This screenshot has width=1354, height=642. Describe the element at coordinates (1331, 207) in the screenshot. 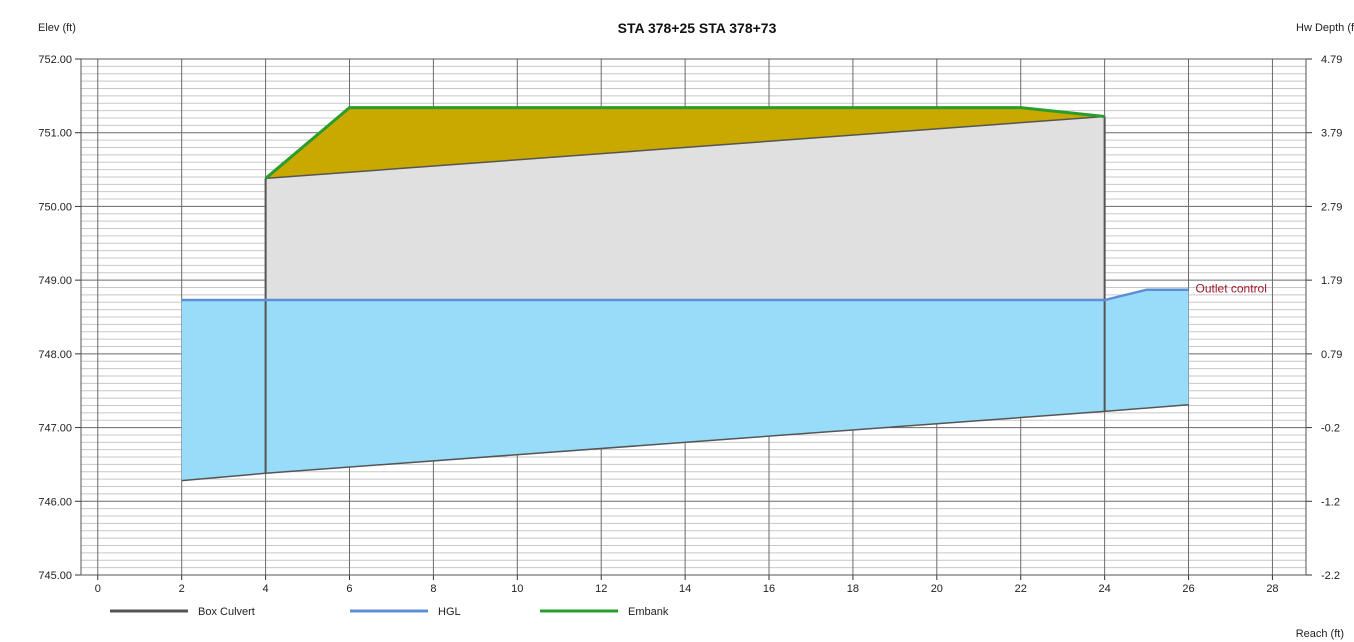

I see `y2-tick-label: 2.79` at that location.